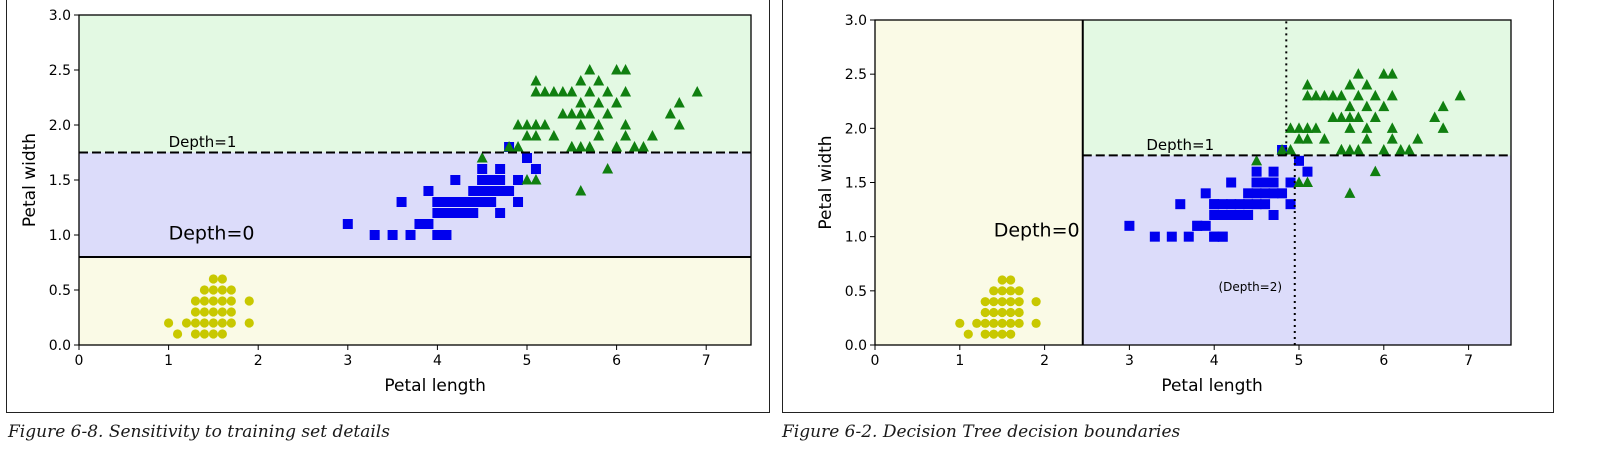  I want to click on boundary-label: Depth=0, so click(1037, 231).